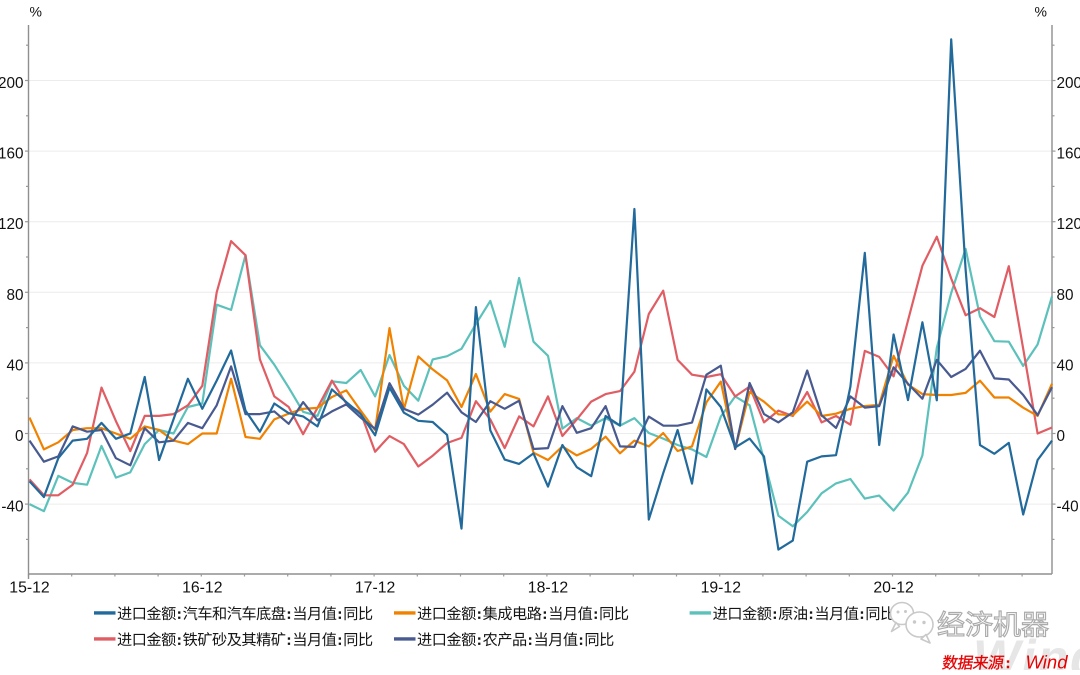 The width and height of the screenshot is (1080, 675). Describe the element at coordinates (893, 588) in the screenshot. I see `svg-text: 20-12` at that location.